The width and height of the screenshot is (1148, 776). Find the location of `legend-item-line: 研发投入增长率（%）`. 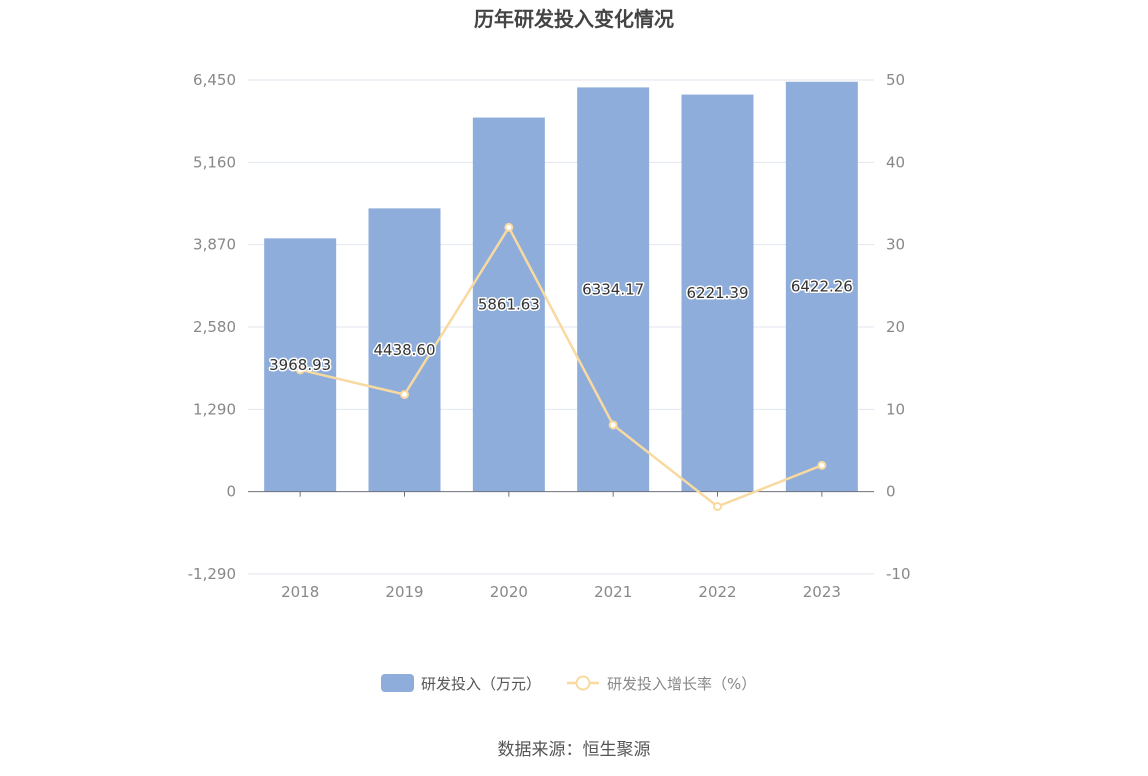

legend-item-line: 研发投入增长率（%） is located at coordinates (661, 684).